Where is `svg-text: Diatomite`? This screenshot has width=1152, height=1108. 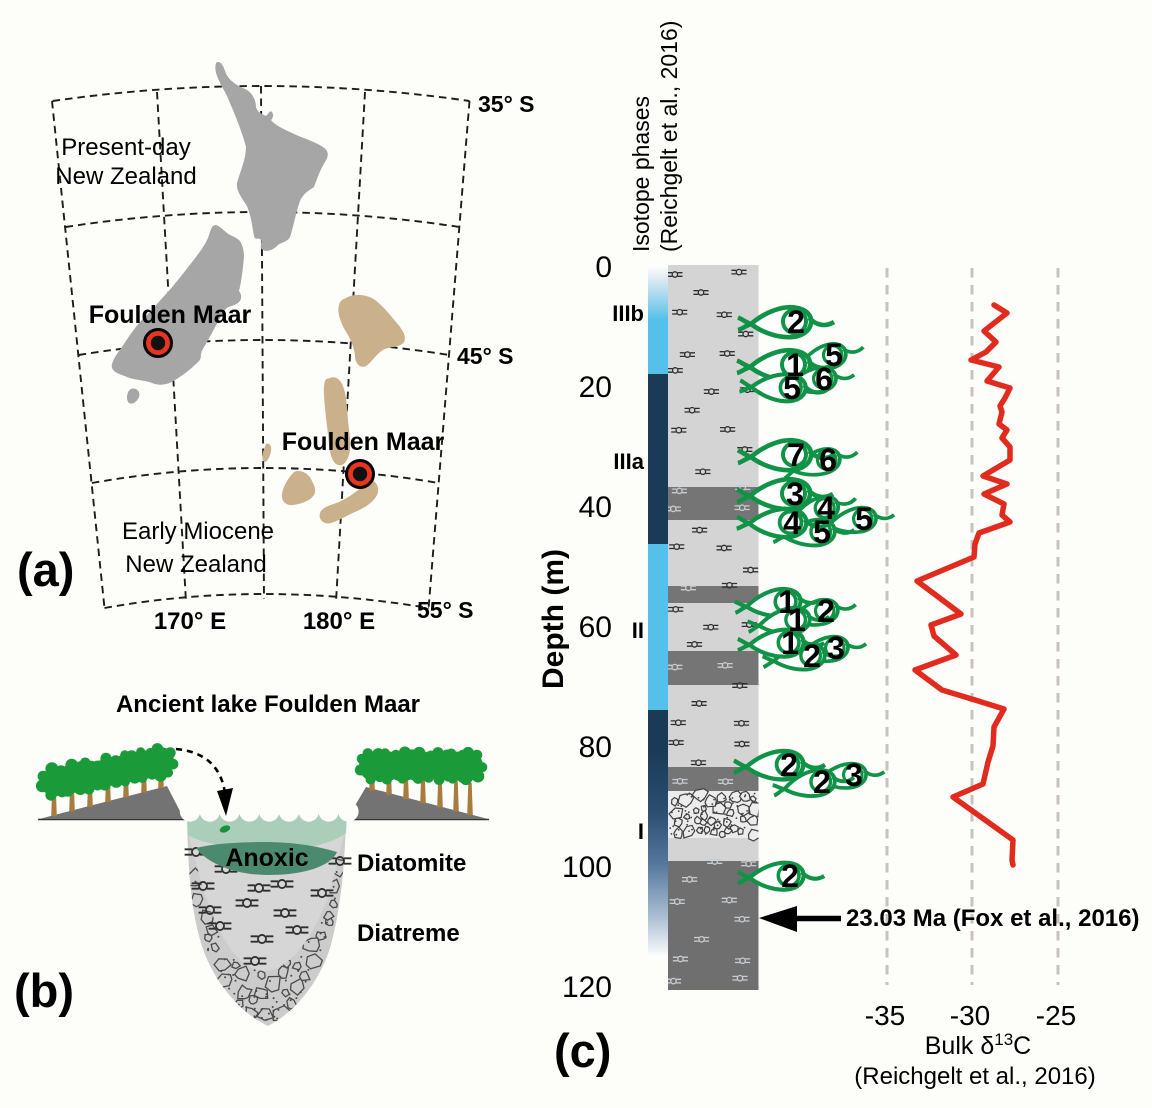 svg-text: Diatomite is located at coordinates (411, 863).